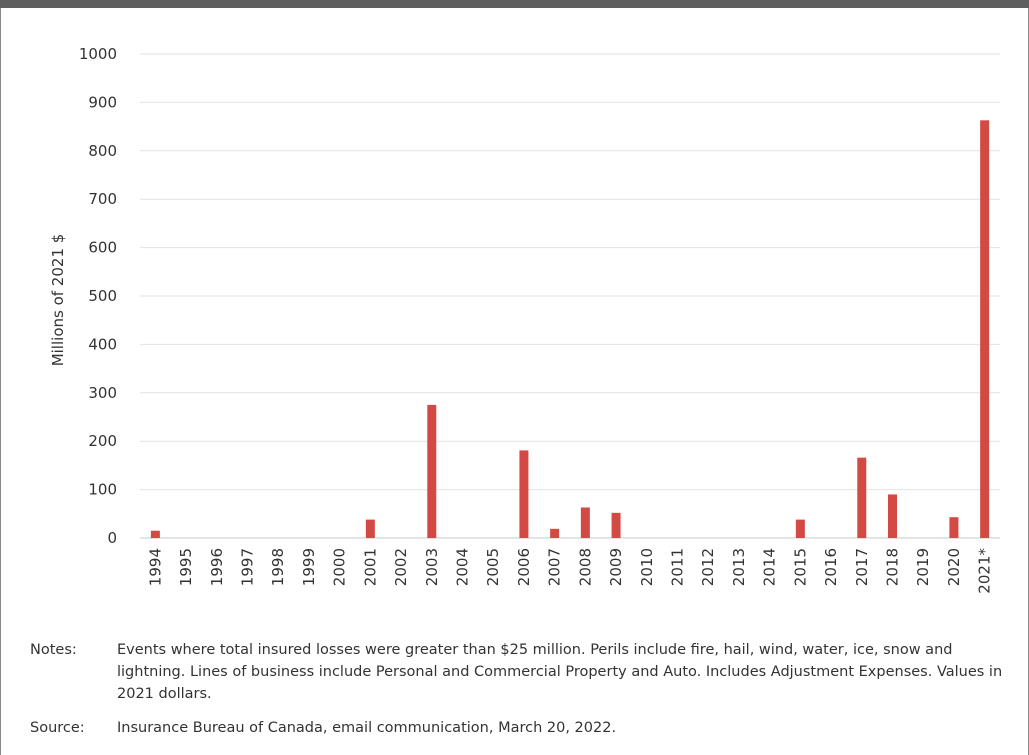 This screenshot has height=755, width=1029. Describe the element at coordinates (862, 567) in the screenshot. I see `x-tick-label: 2017` at that location.